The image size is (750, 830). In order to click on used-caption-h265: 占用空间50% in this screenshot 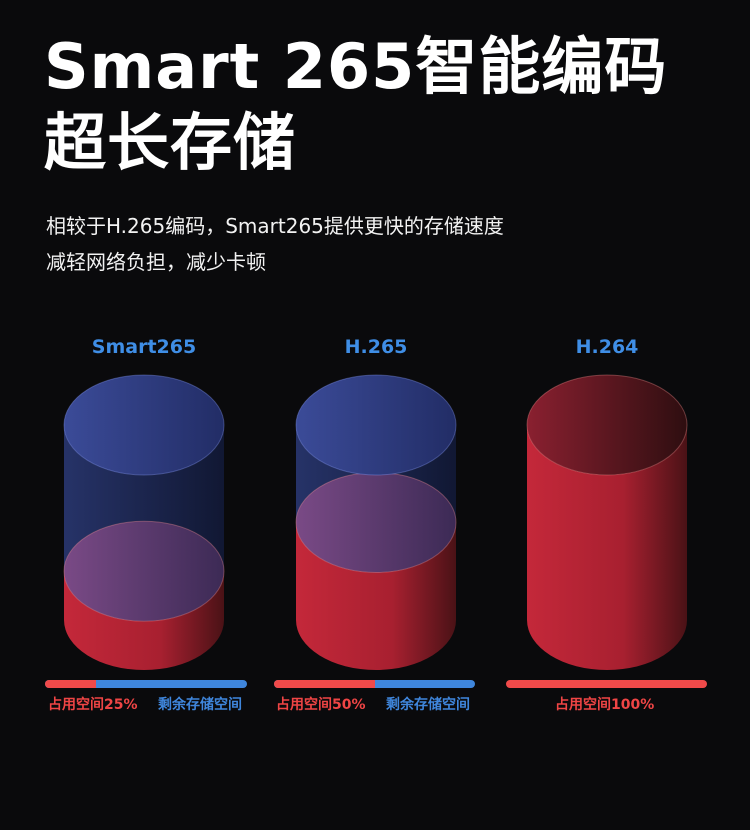, I will do `click(321, 705)`.